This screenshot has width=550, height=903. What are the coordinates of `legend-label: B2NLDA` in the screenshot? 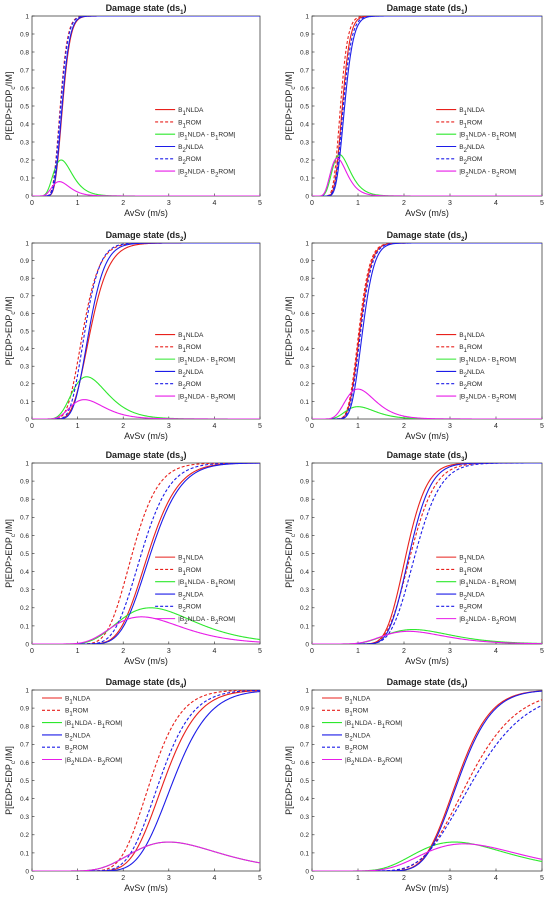 It's located at (191, 149).